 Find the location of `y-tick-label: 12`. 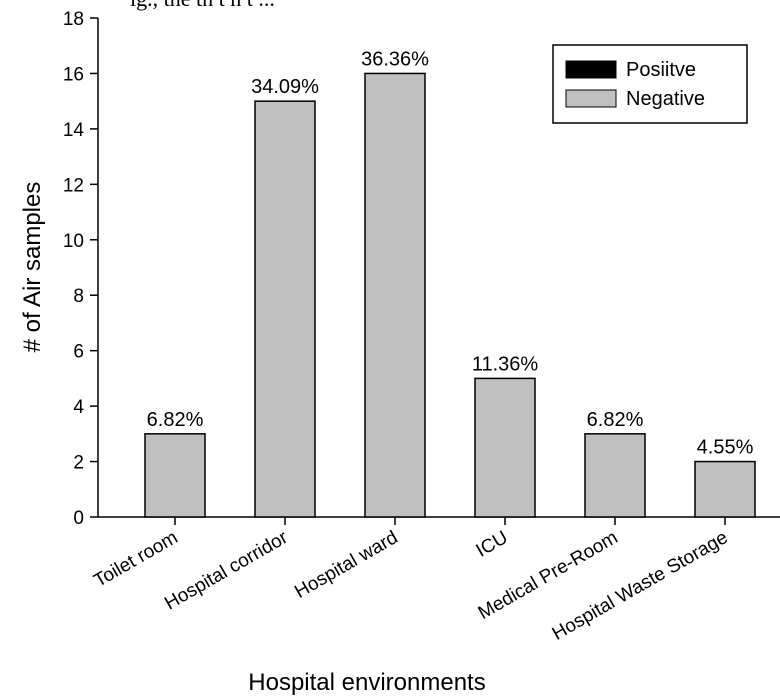

y-tick-label: 12 is located at coordinates (73, 185).